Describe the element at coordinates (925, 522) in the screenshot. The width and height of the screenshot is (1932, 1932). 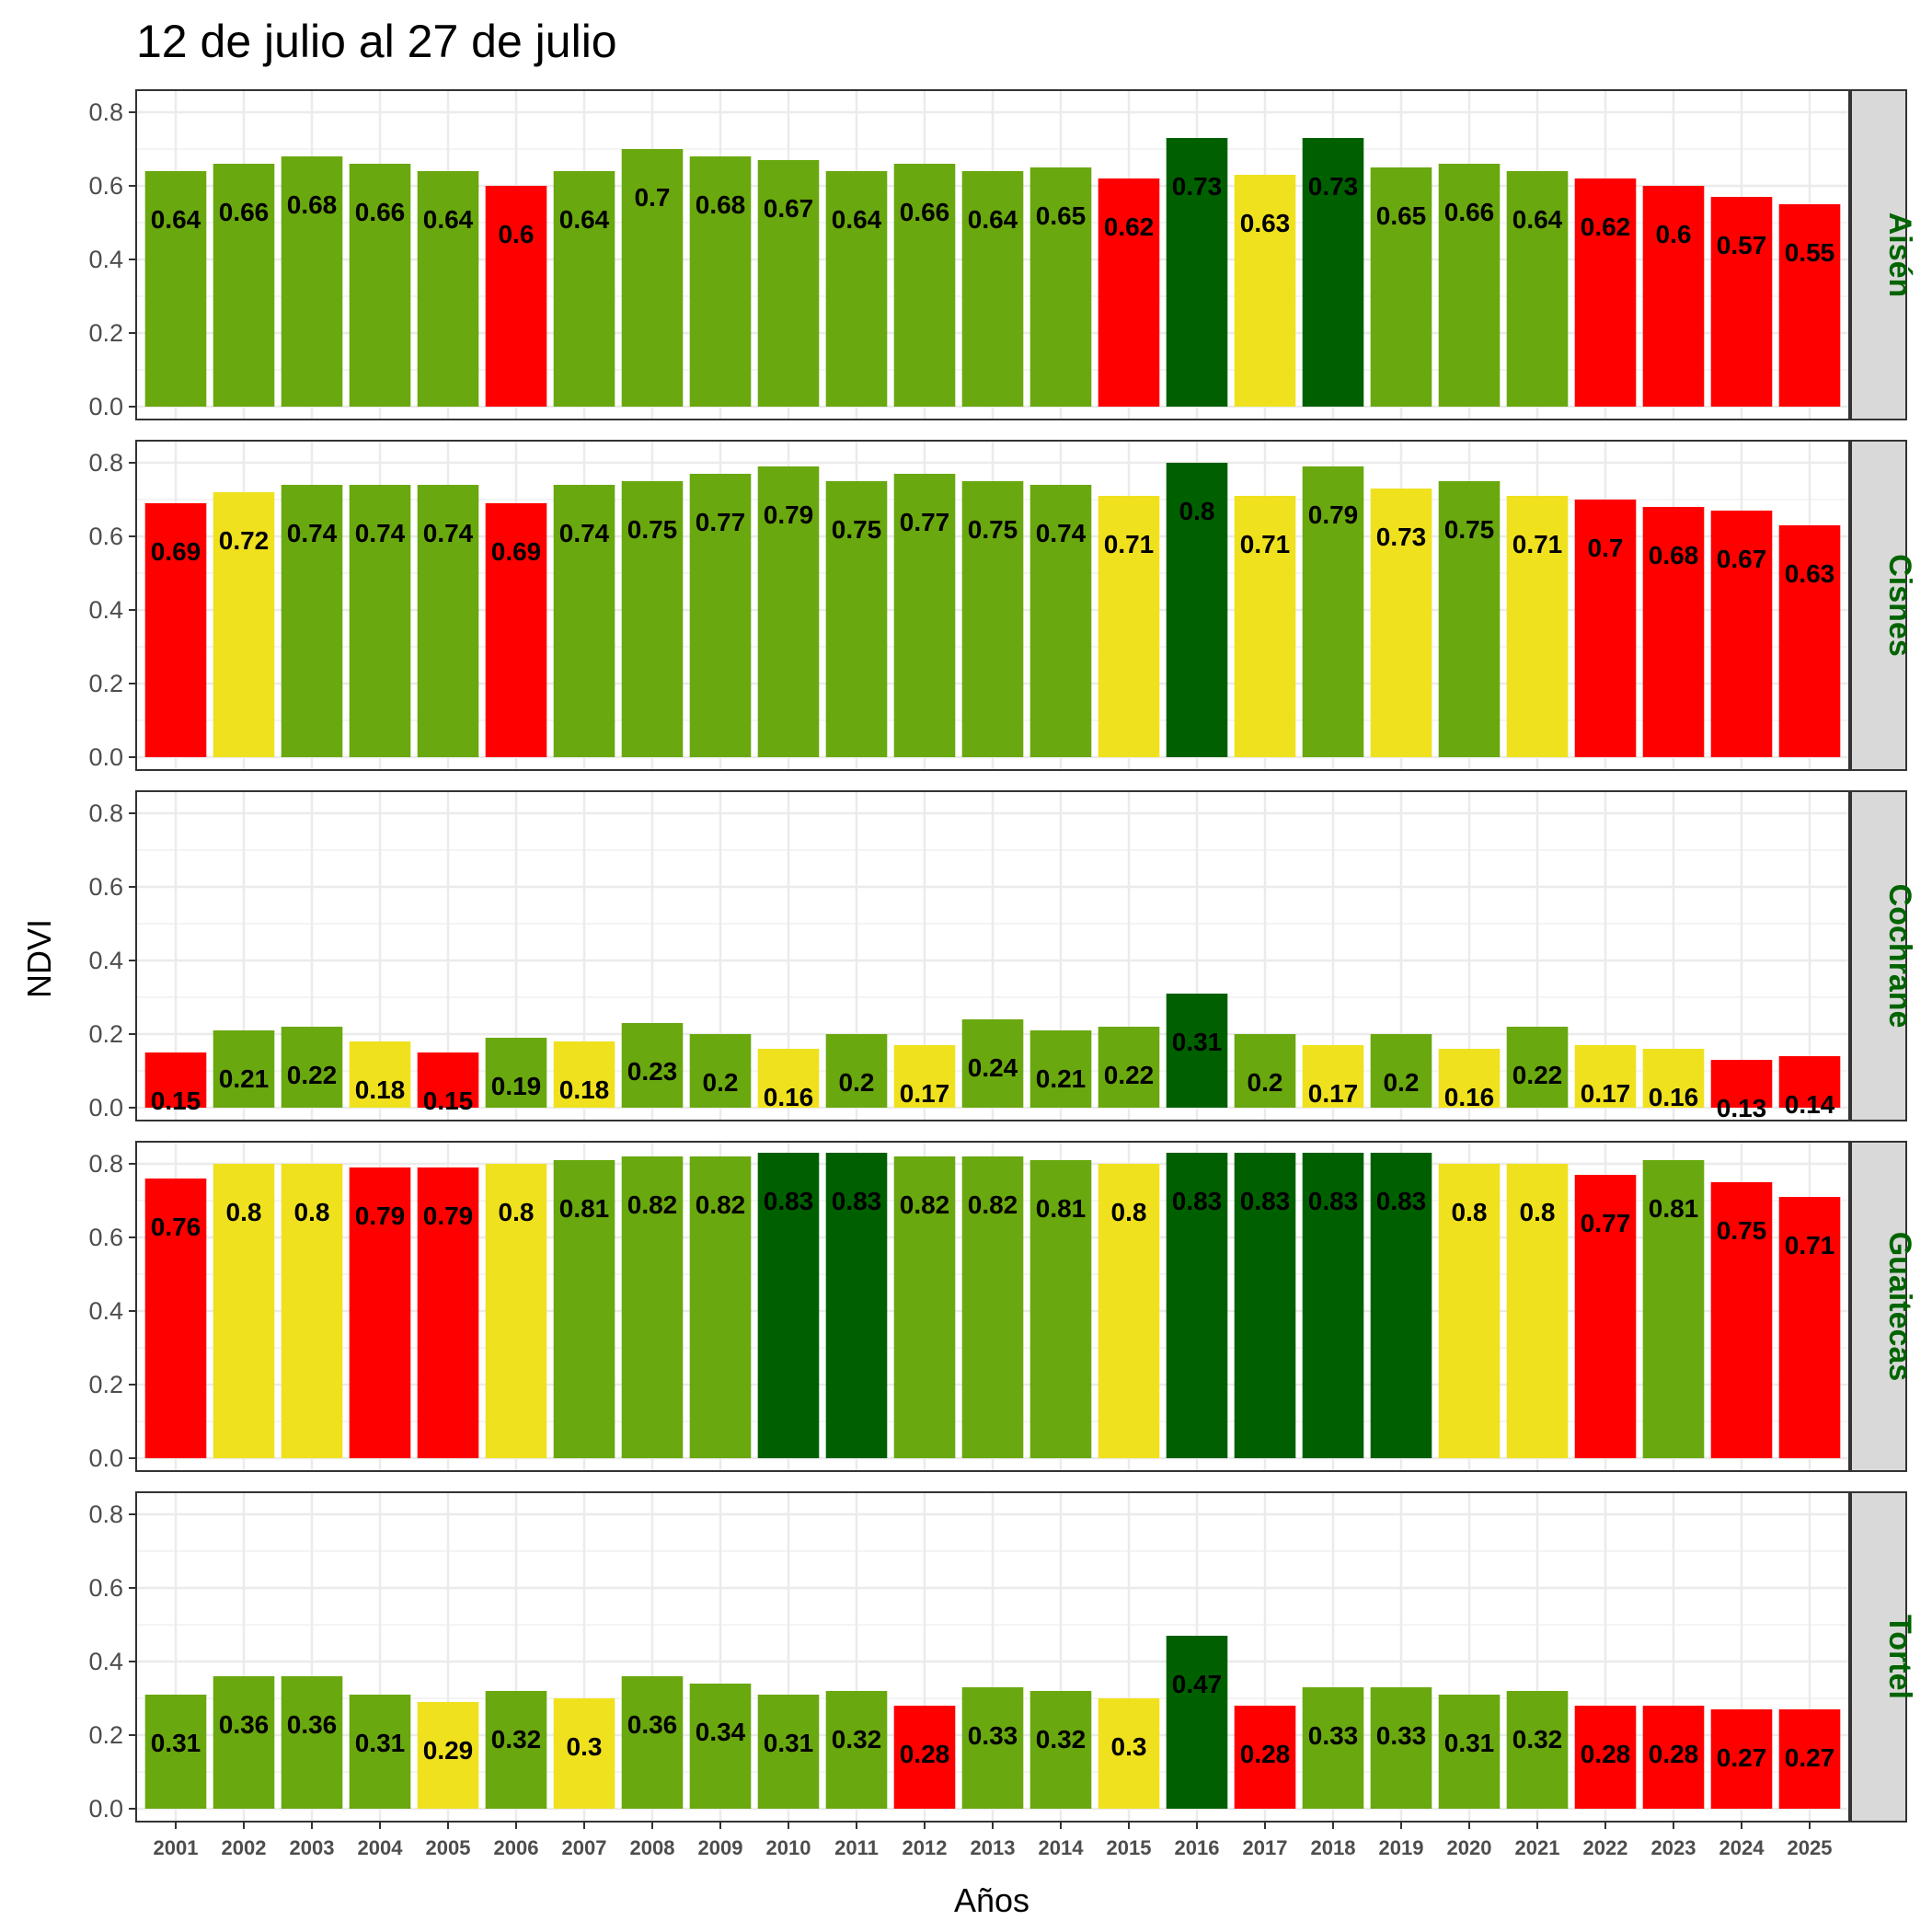
I see `bar-value-label: 0.77` at that location.